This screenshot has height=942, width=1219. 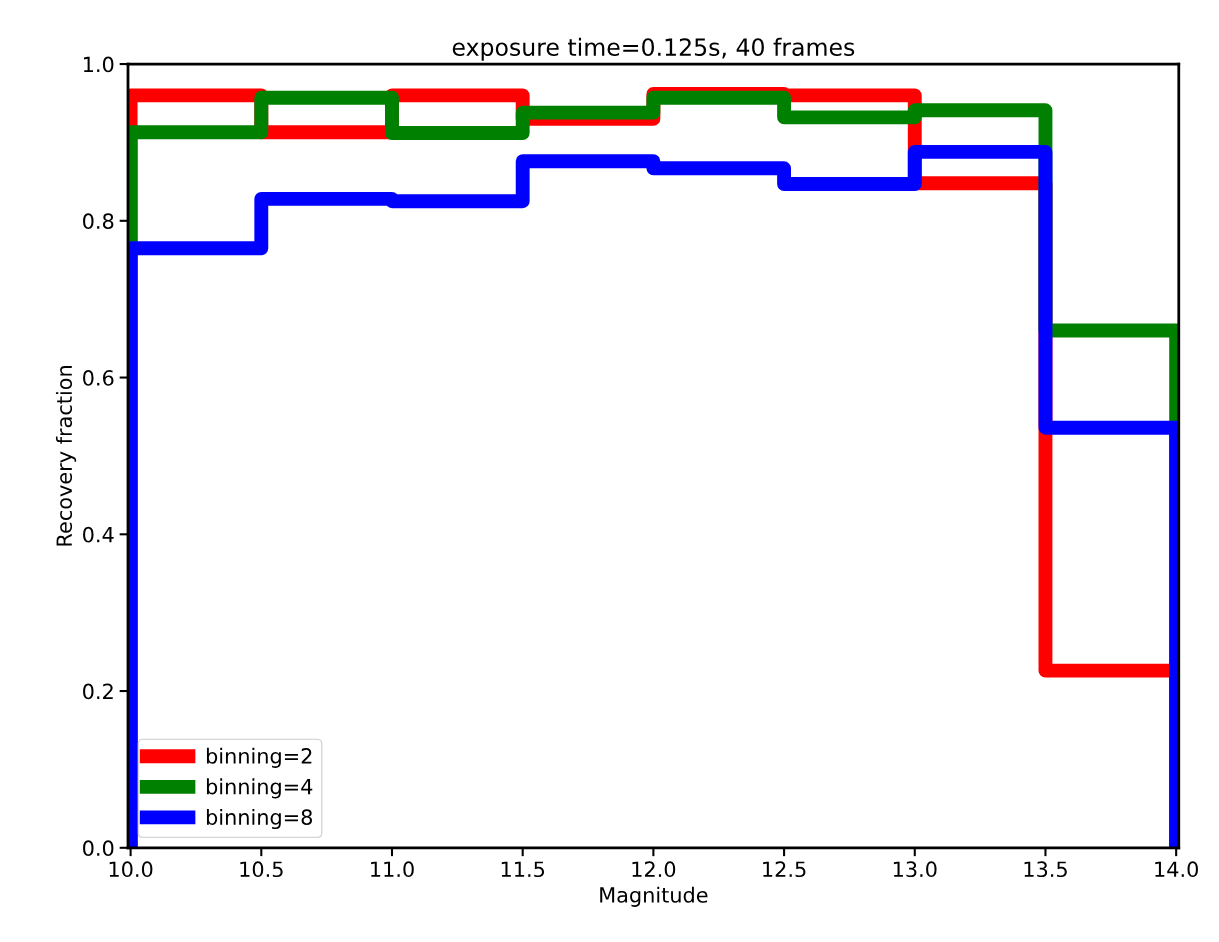 What do you see at coordinates (261, 869) in the screenshot?
I see `x-tick-label: 10.5` at bounding box center [261, 869].